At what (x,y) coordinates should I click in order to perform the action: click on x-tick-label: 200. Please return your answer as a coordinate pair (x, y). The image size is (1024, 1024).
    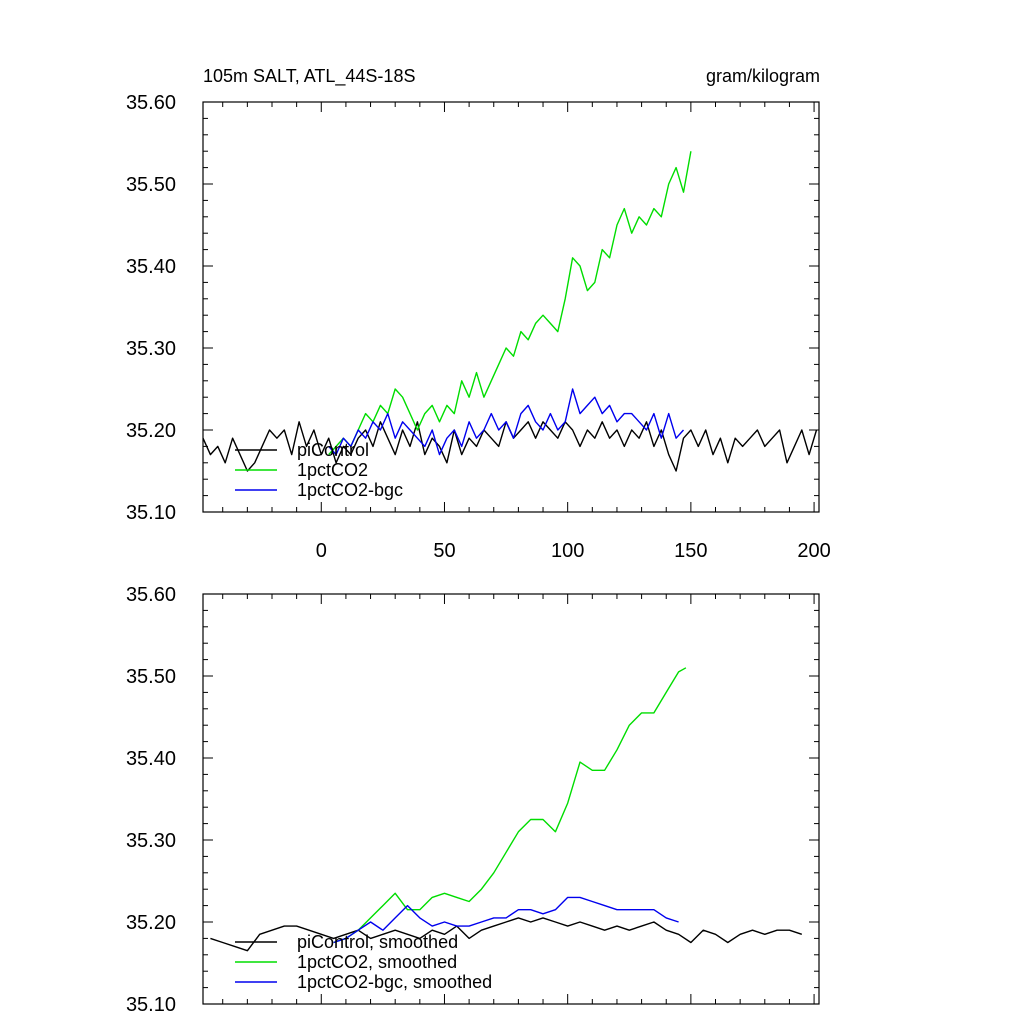
    Looking at the image, I should click on (813, 551).